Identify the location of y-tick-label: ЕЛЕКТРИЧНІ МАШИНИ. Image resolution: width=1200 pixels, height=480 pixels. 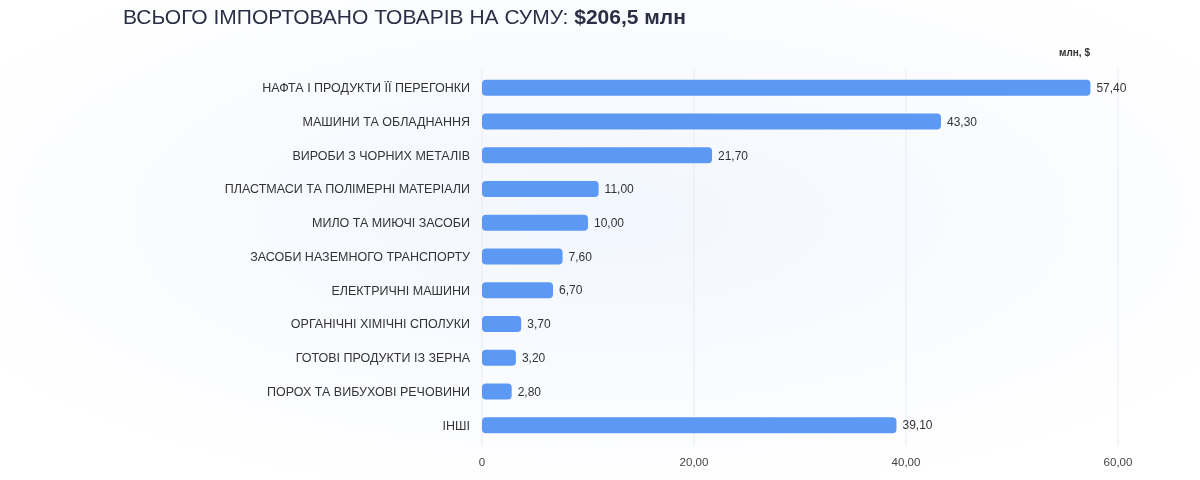
(400, 290).